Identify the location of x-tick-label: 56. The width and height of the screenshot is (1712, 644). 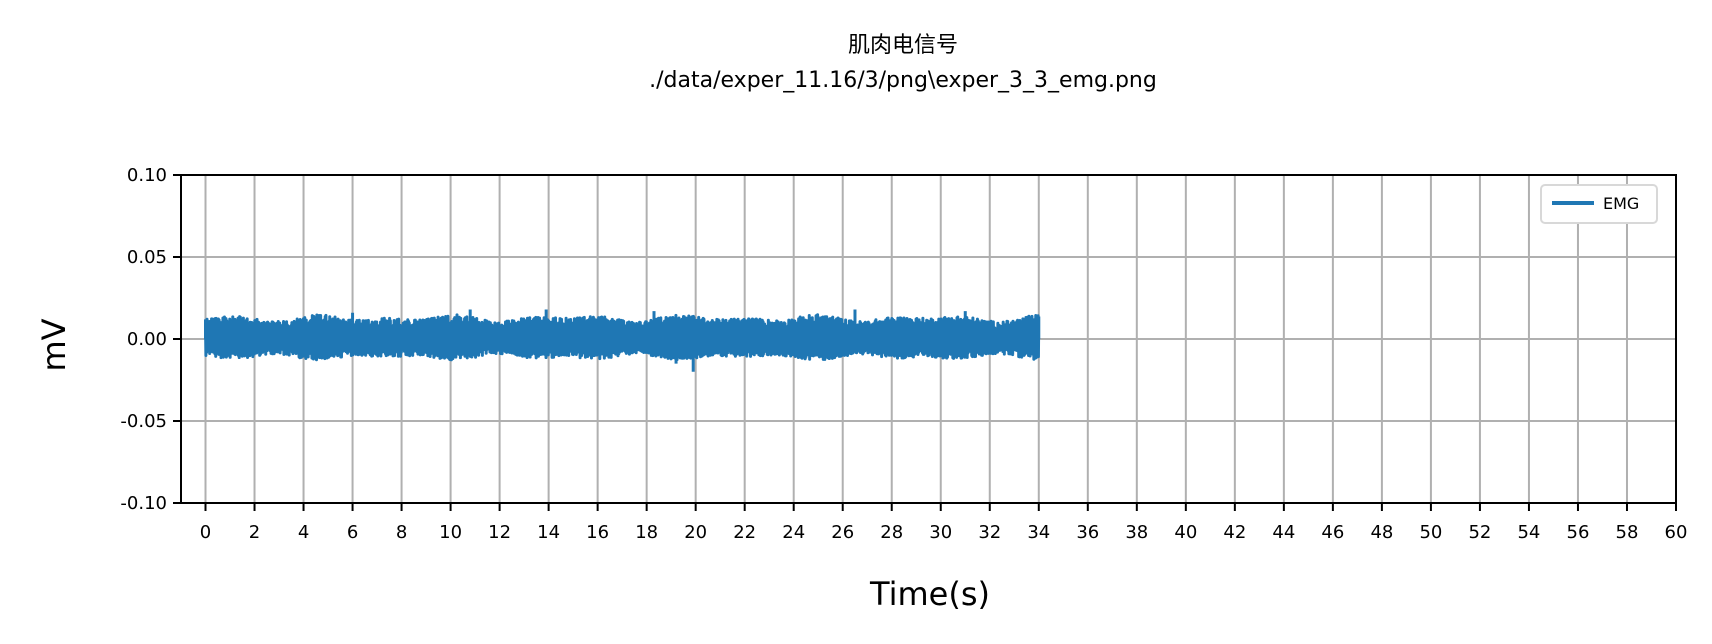
(1578, 532).